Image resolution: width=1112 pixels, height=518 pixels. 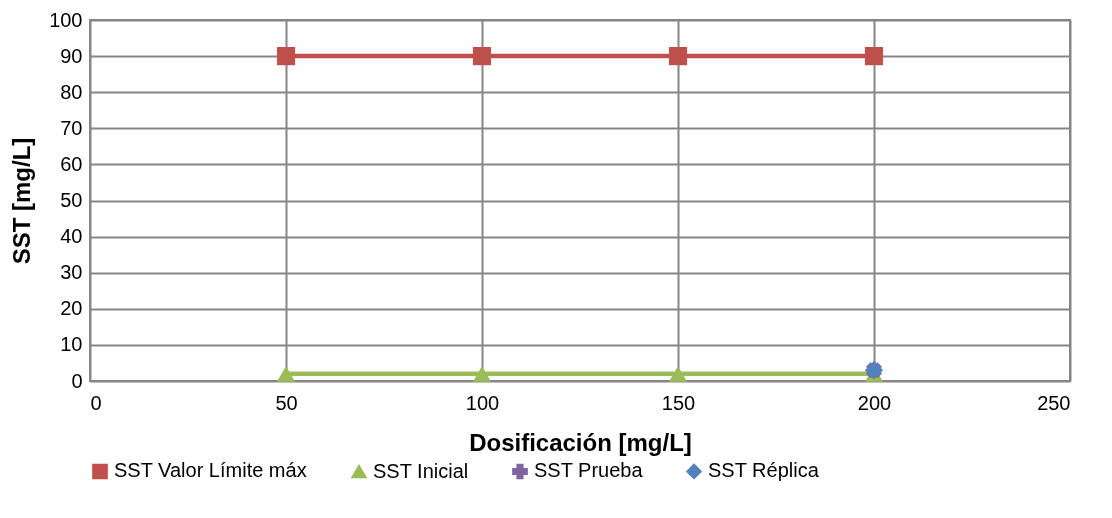 What do you see at coordinates (580, 442) in the screenshot?
I see `x-axis-title: Dosificación [mg/L]` at bounding box center [580, 442].